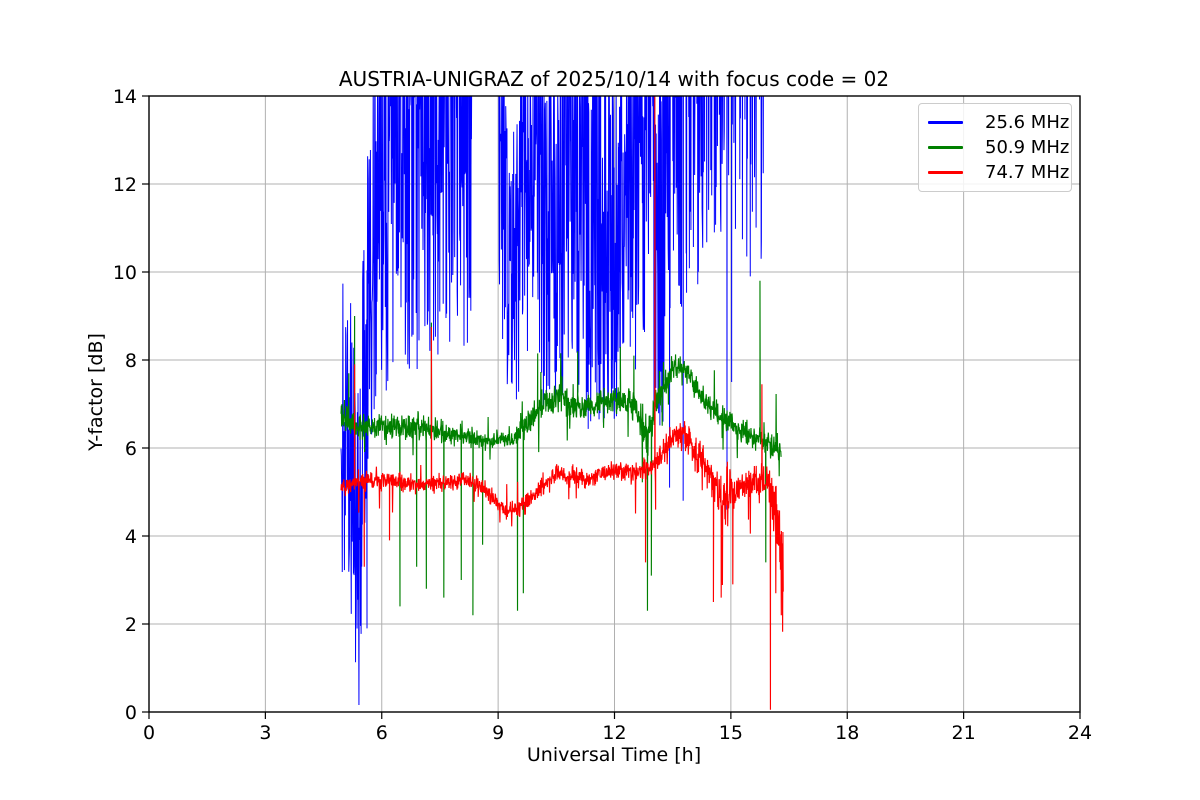 Image resolution: width=1200 pixels, height=800 pixels. Describe the element at coordinates (614, 755) in the screenshot. I see `x-axis-label: Universal Time [h]` at that location.